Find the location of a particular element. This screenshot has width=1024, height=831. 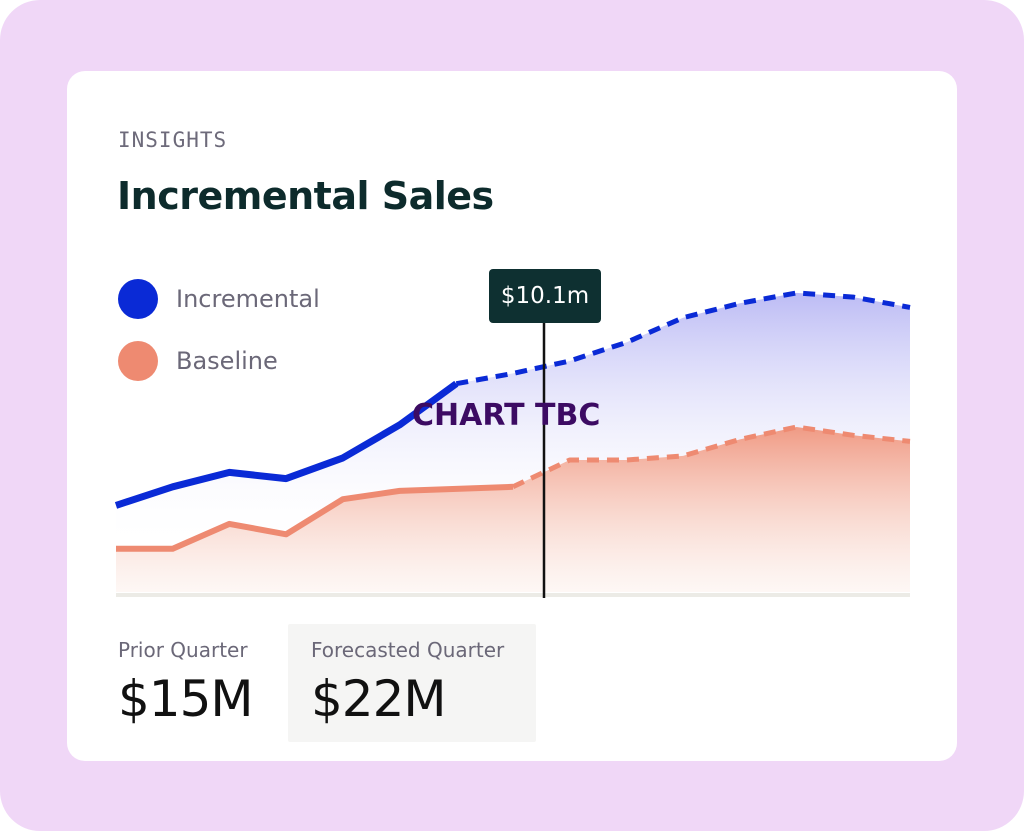

legend-item-incremental: Incremental is located at coordinates (219, 299).